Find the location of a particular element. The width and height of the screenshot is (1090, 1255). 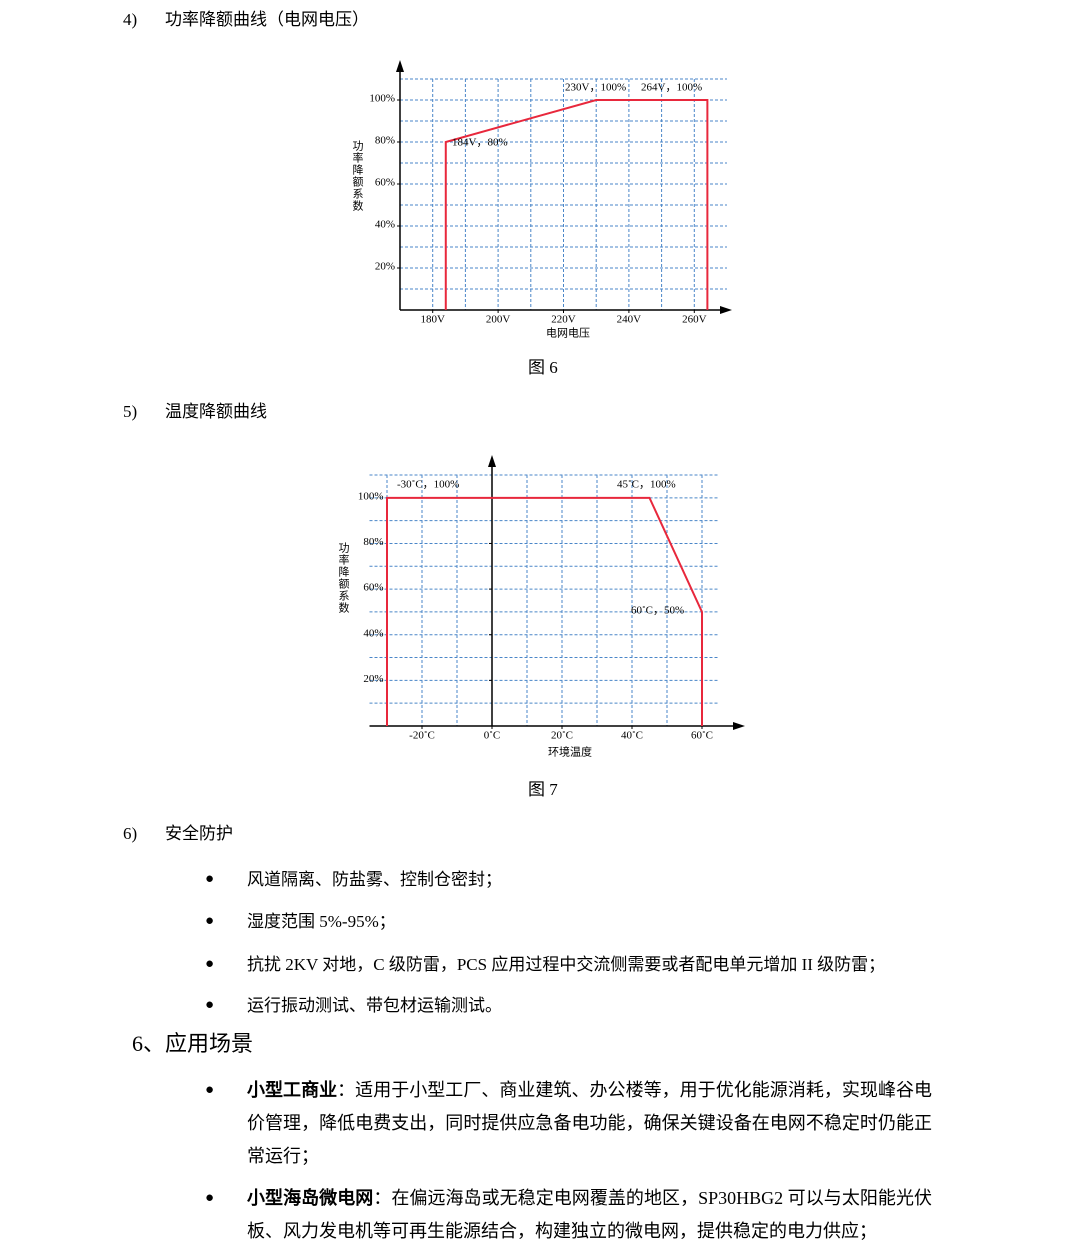

figure-caption: 图 7 is located at coordinates (543, 789).